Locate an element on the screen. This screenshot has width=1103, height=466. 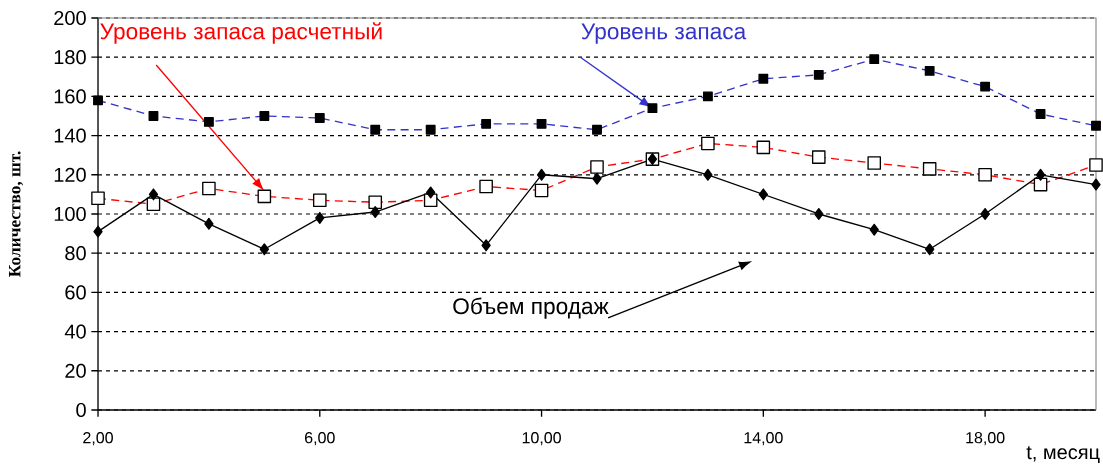
x-axis-title: t, месяц is located at coordinates (1063, 455).